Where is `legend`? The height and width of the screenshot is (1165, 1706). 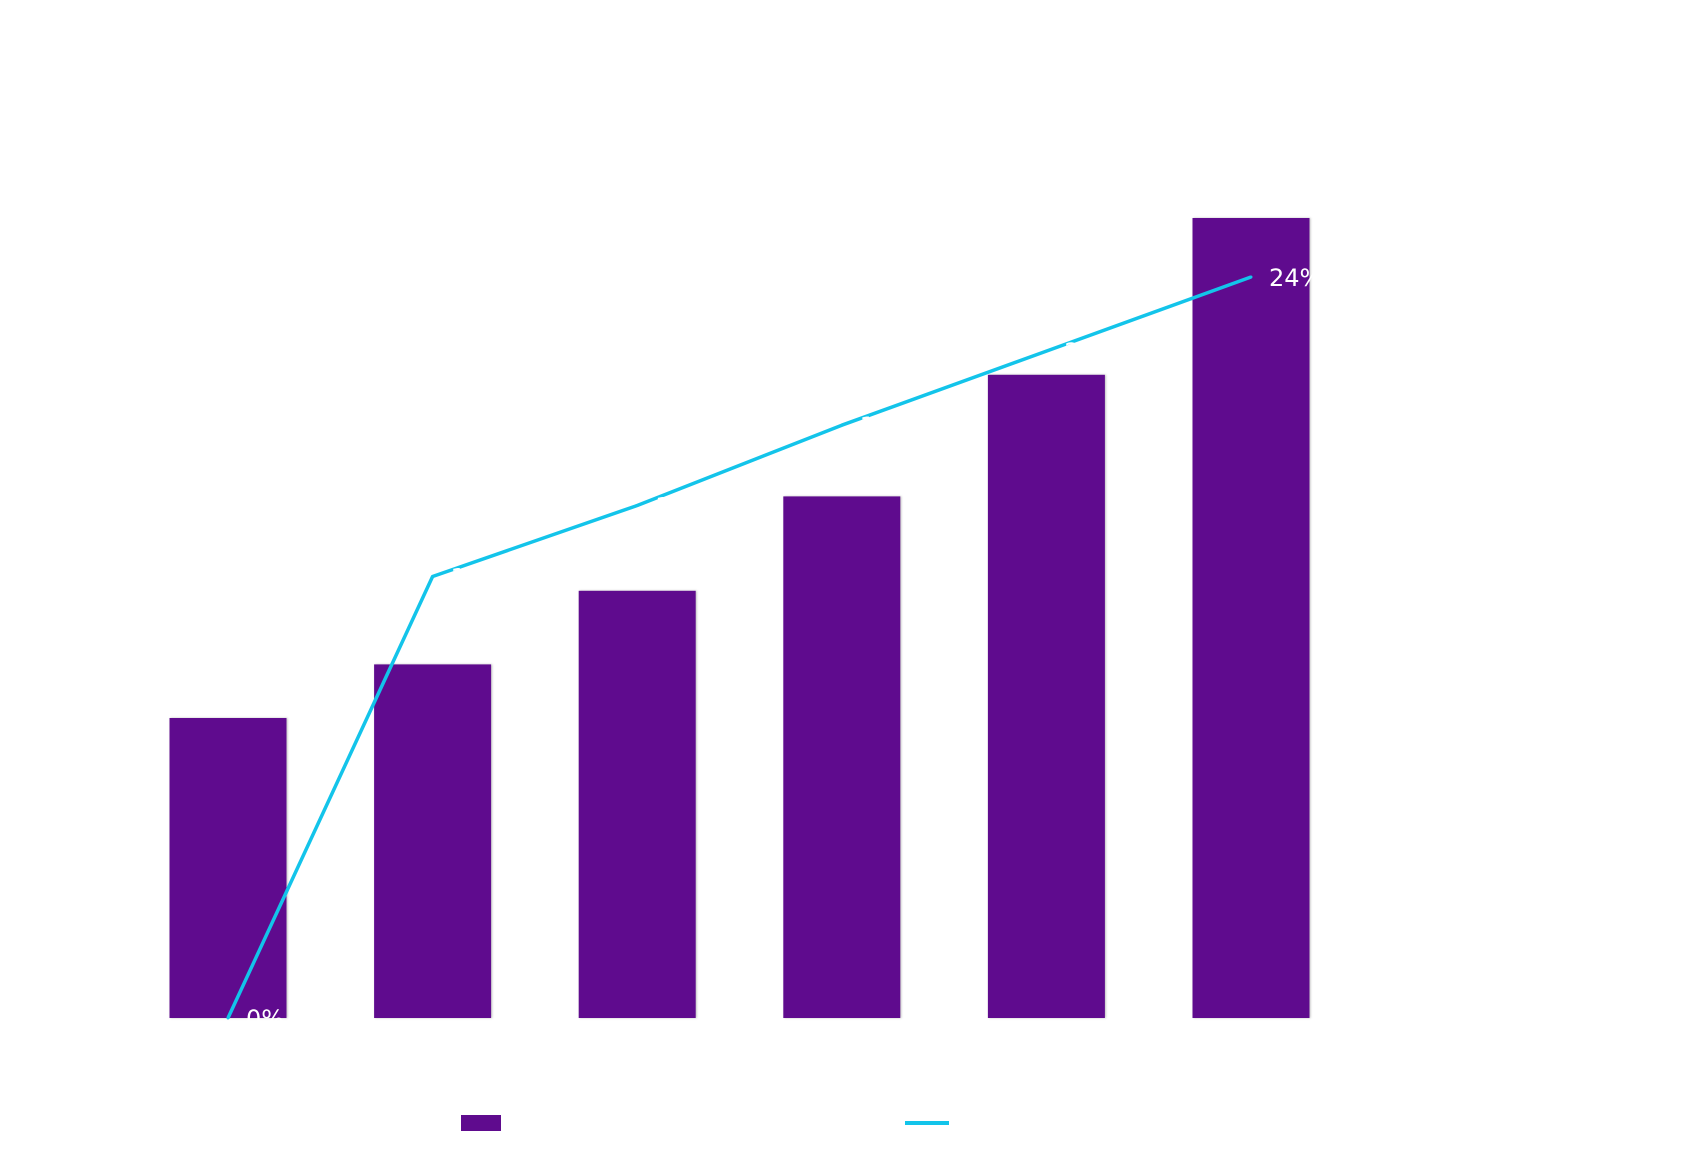 legend is located at coordinates (705, 1123).